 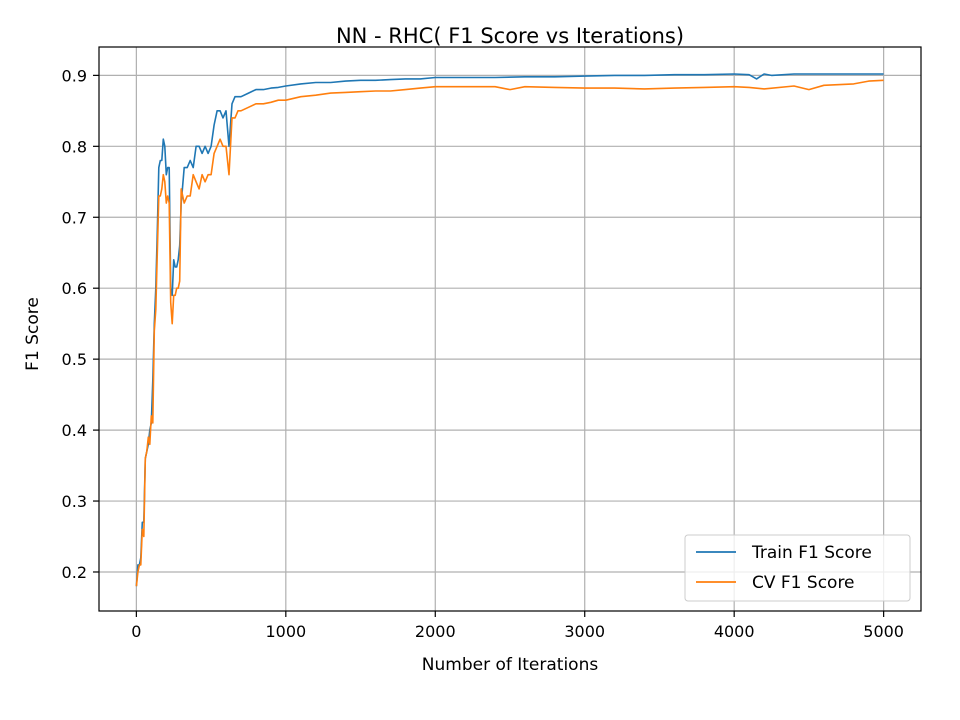 I want to click on legend: Train F1 Score CV F1 Score, so click(x=797, y=568).